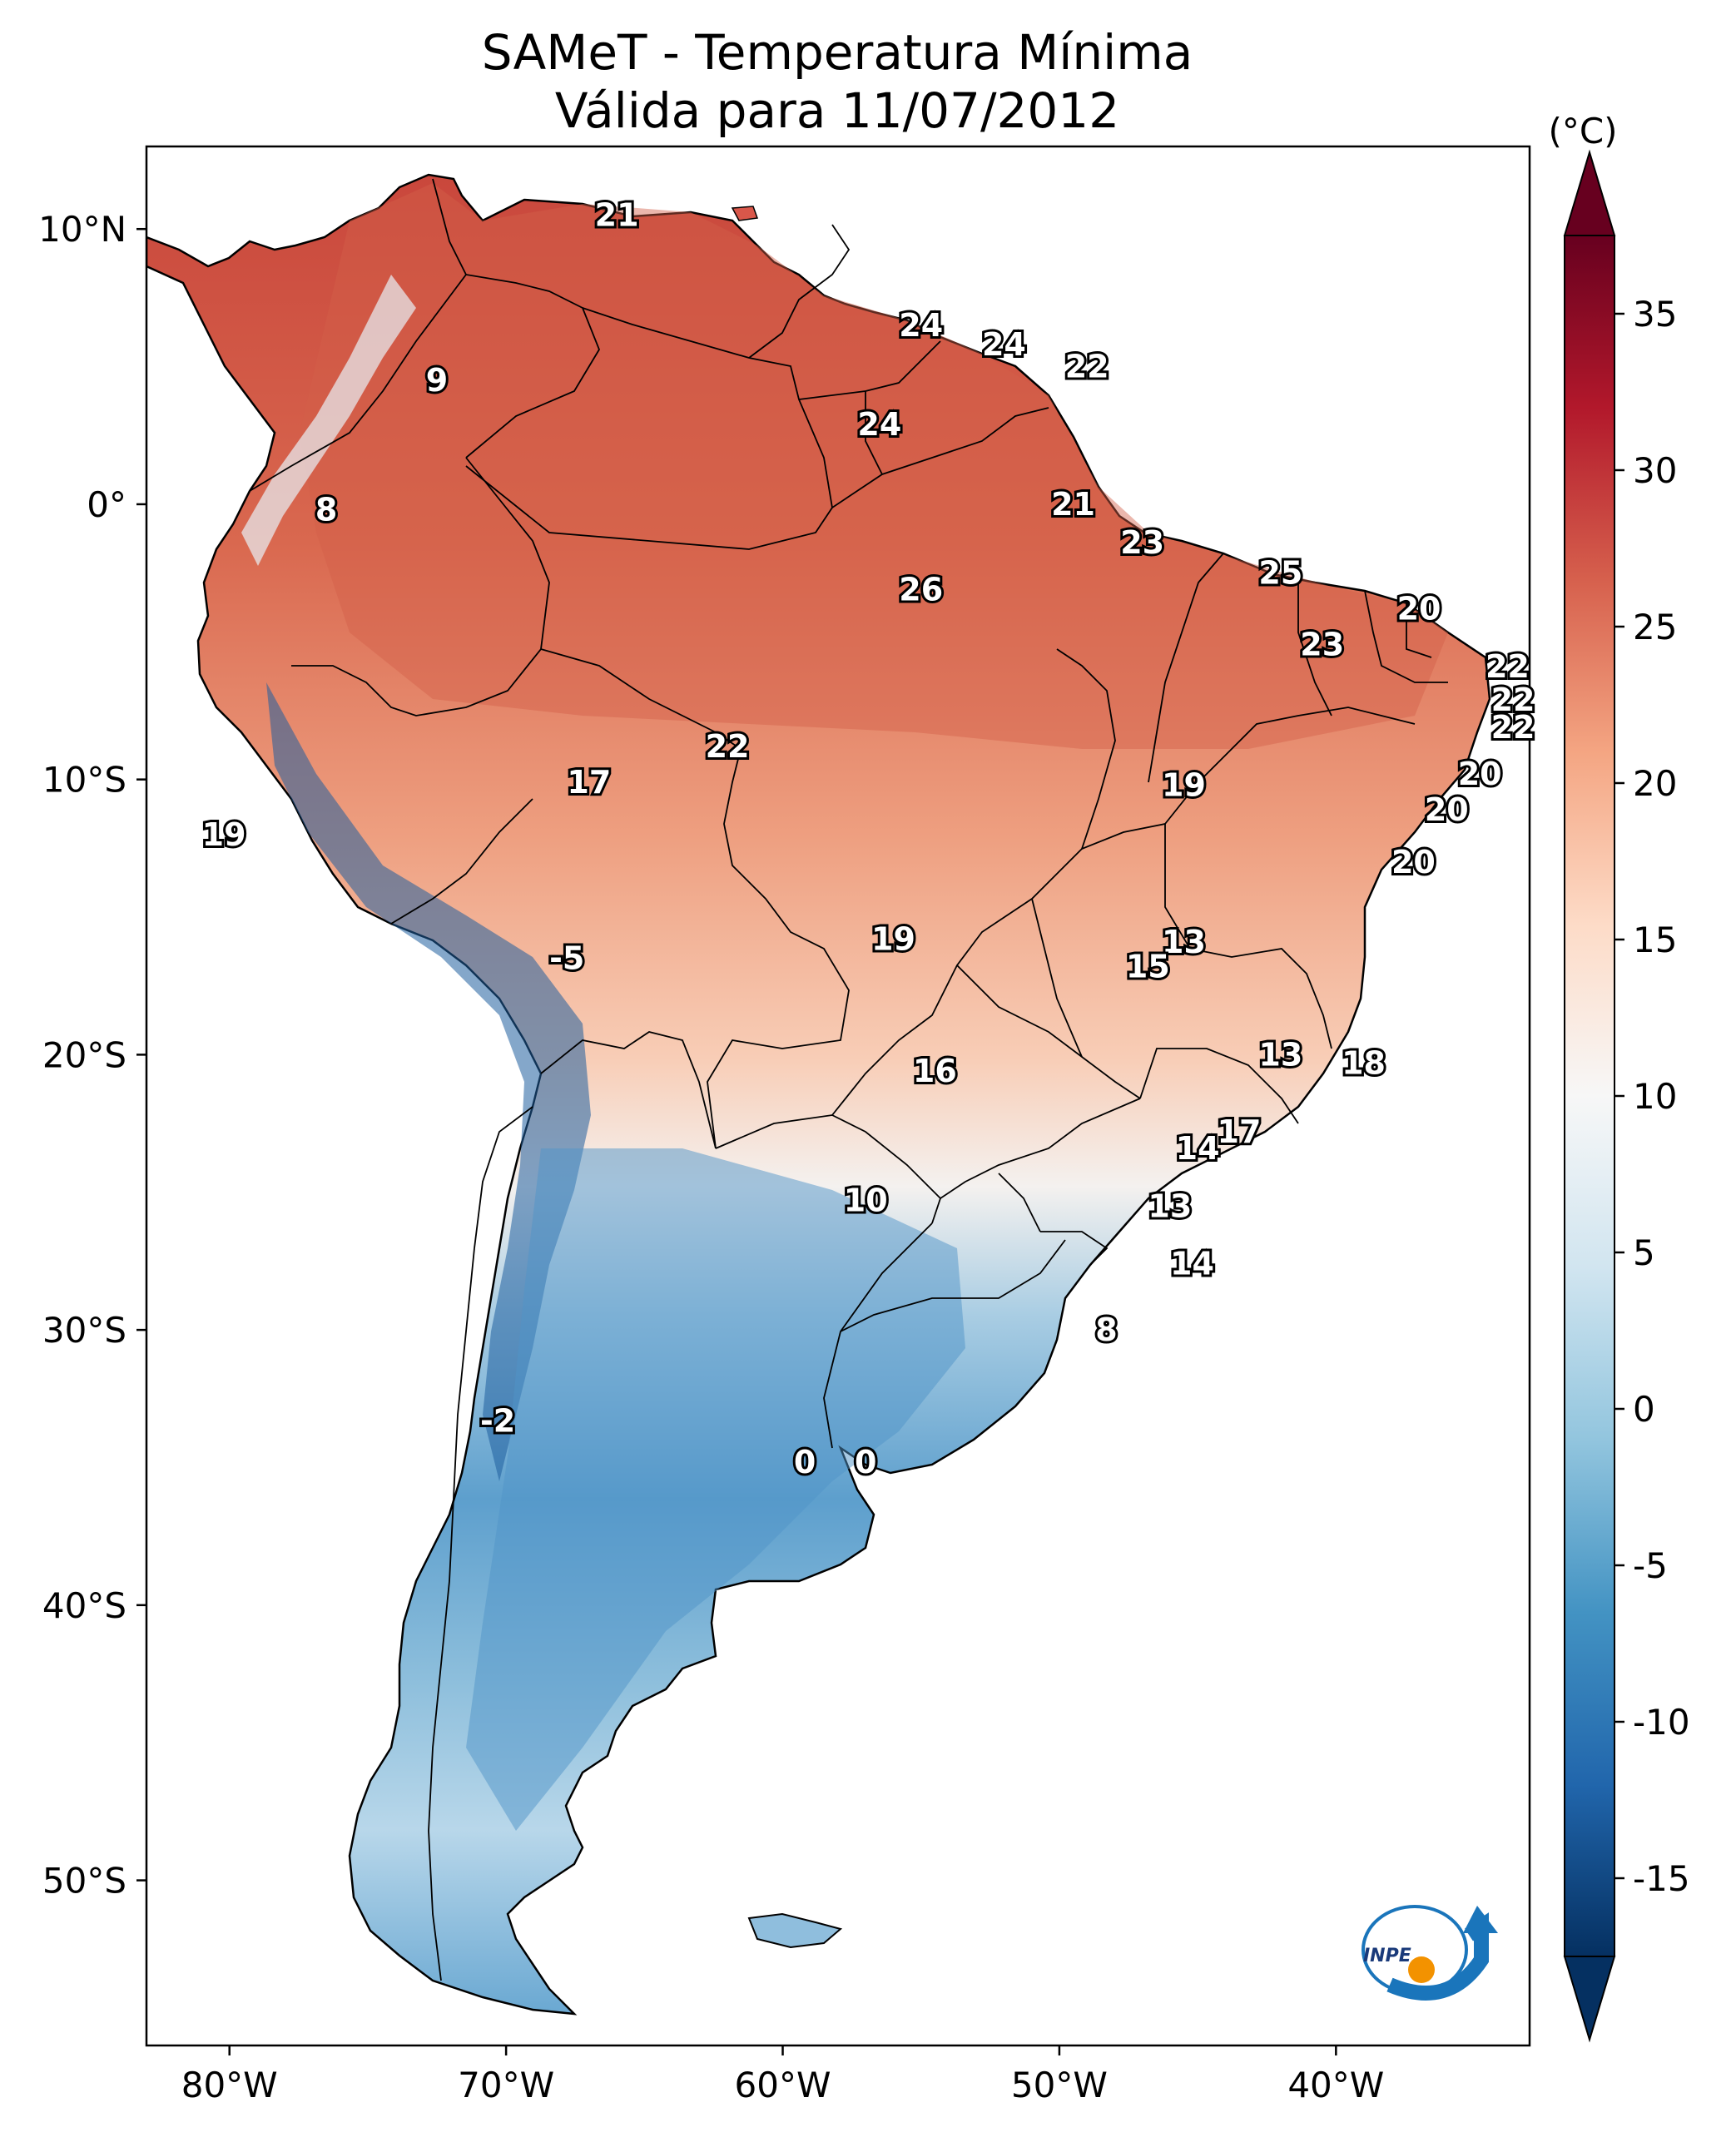 This screenshot has width=1736, height=2152. What do you see at coordinates (1148, 967) in the screenshot?
I see `station-value-label: 15` at bounding box center [1148, 967].